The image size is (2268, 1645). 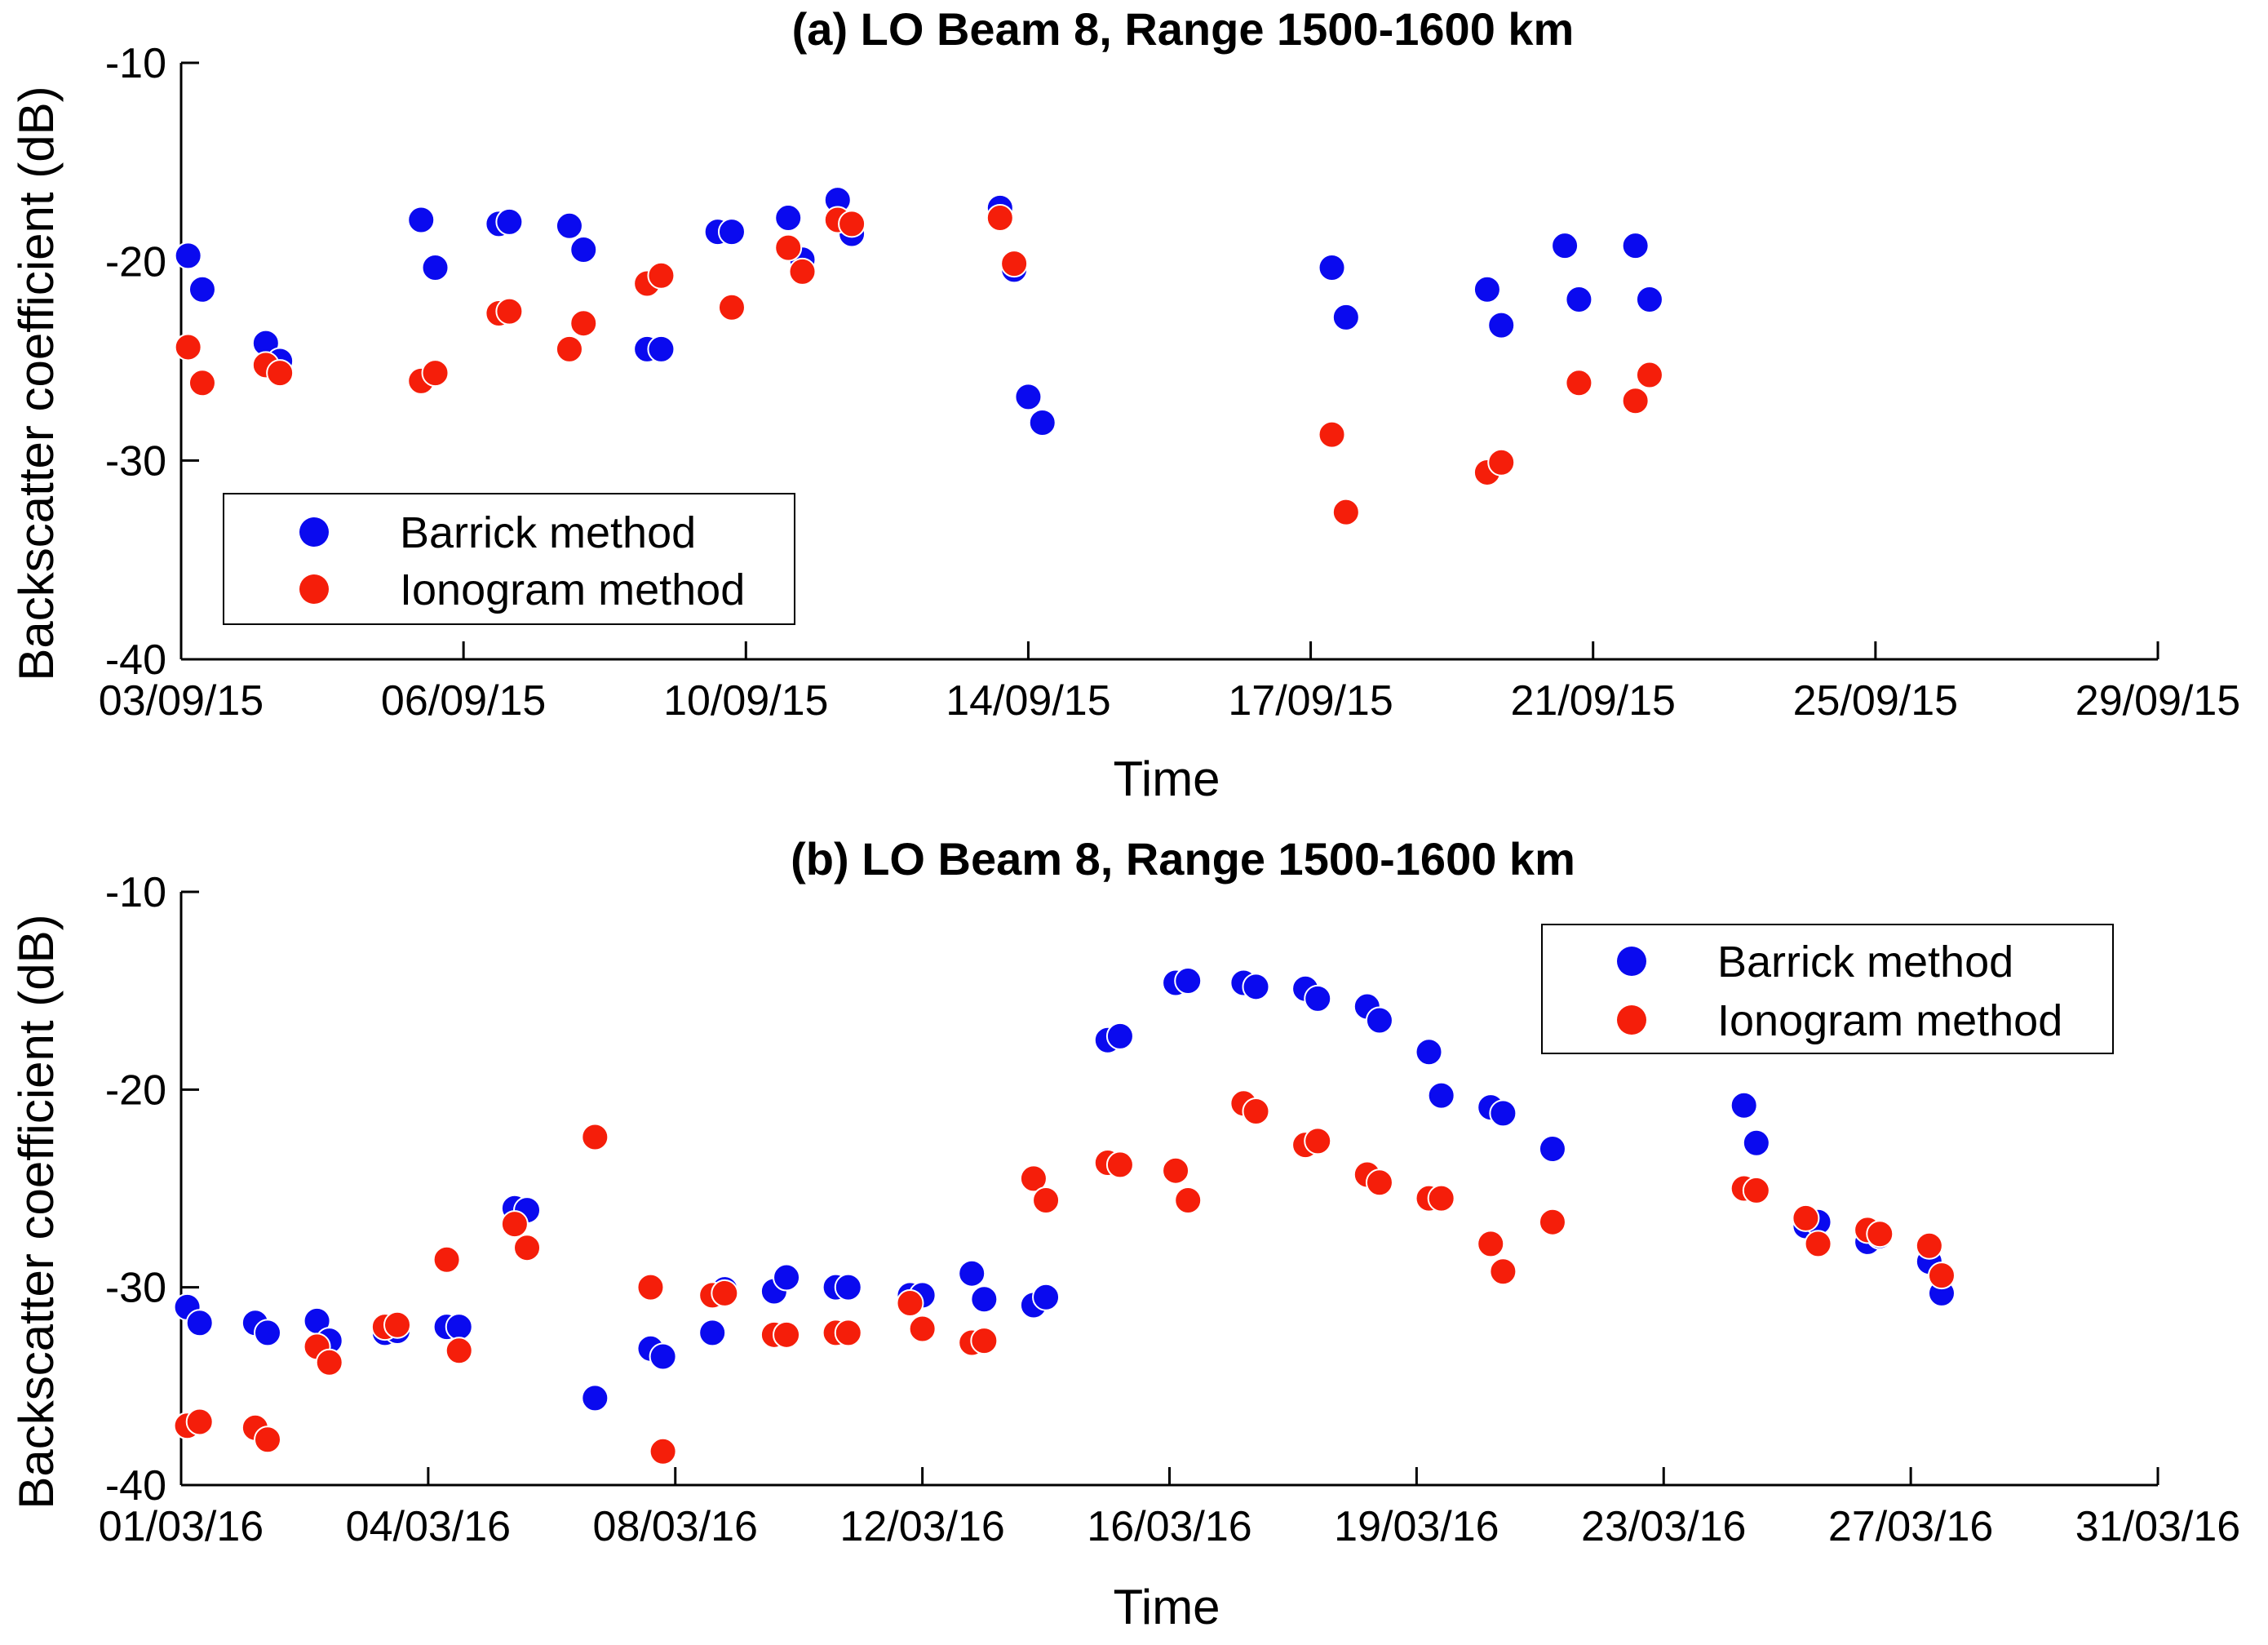 What do you see at coordinates (2157, 1526) in the screenshot?
I see `x-tick-label: 31/03/16` at bounding box center [2157, 1526].